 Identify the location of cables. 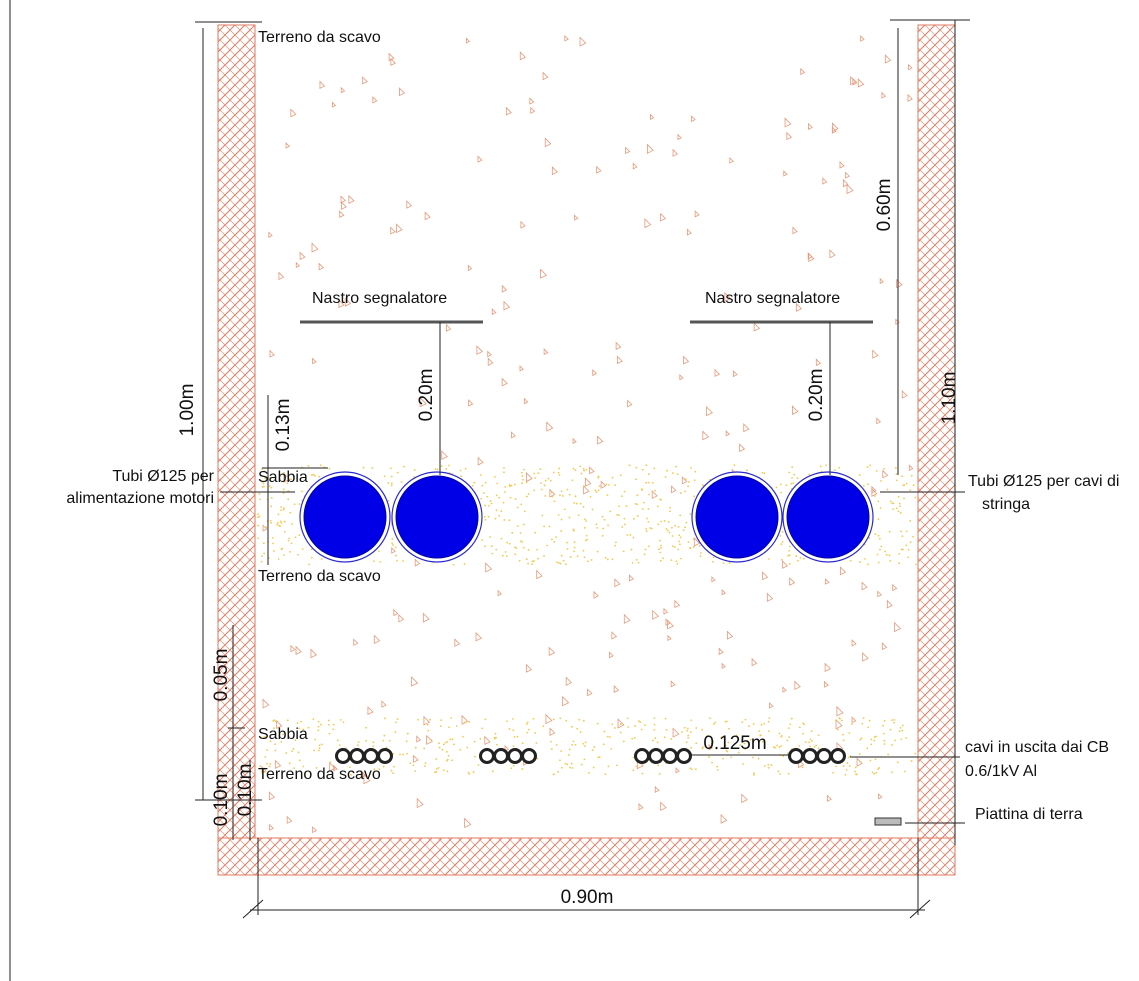
(590, 756).